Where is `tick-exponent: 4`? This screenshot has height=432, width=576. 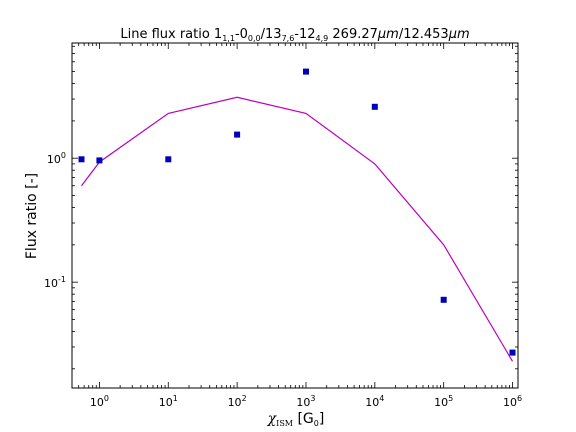 tick-exponent: 4 is located at coordinates (381, 398).